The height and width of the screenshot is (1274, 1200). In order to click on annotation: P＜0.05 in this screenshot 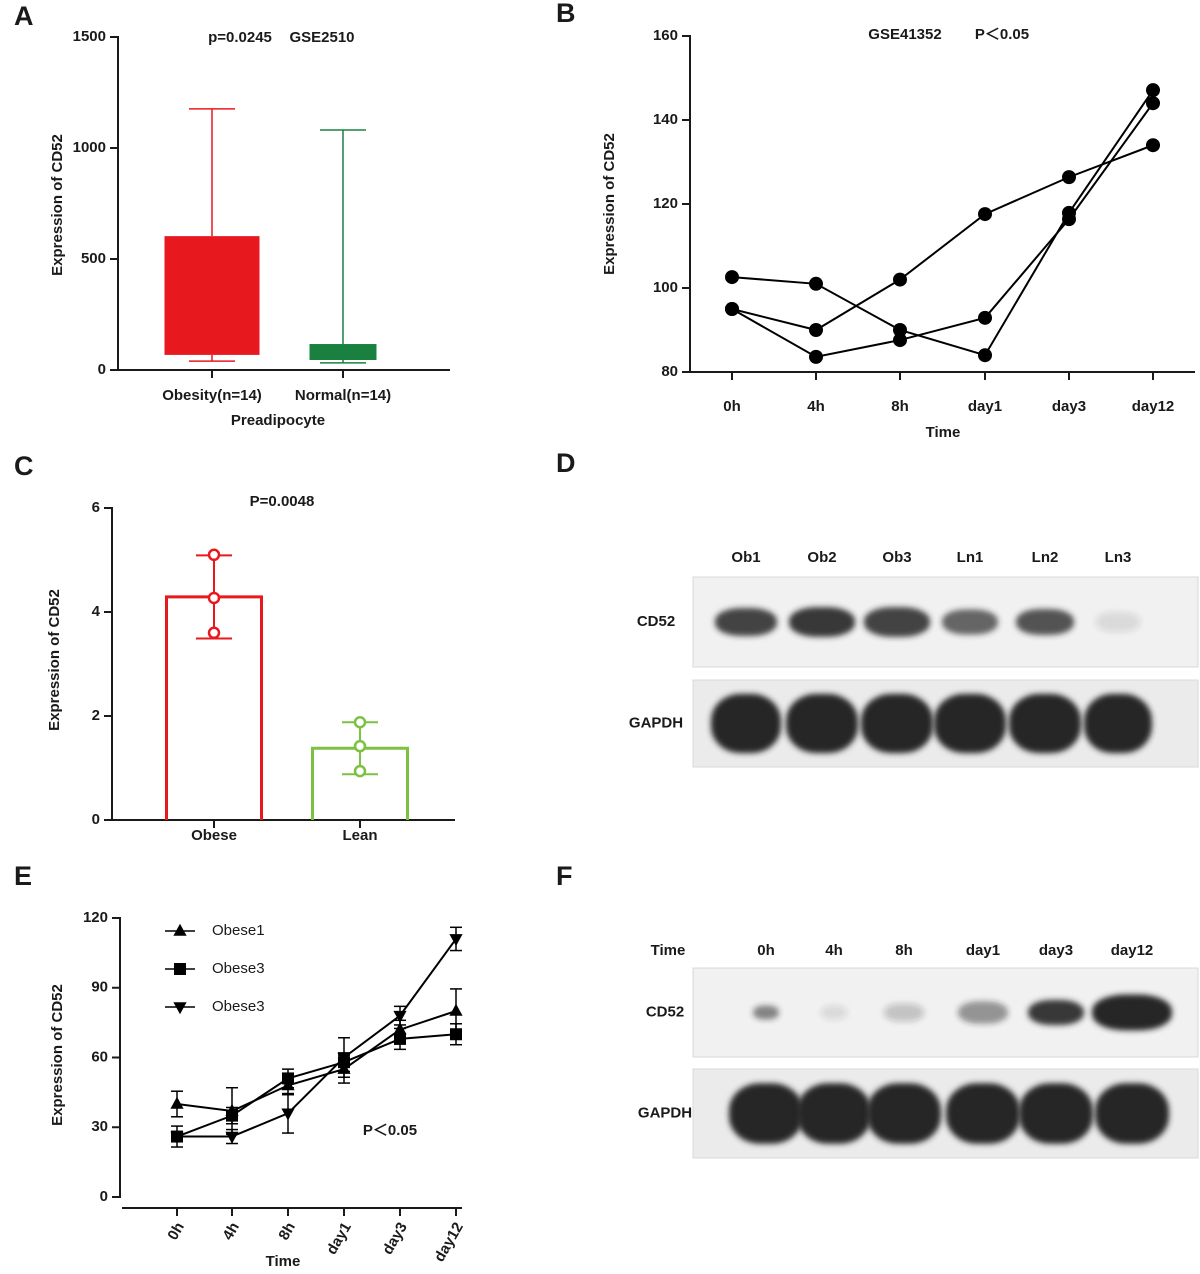, I will do `click(390, 1130)`.